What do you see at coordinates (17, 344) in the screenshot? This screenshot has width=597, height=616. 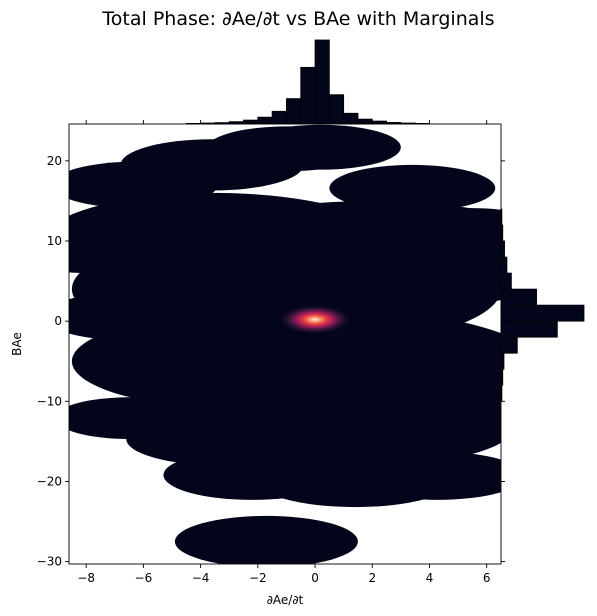 I see `y-axis-label: BAe` at bounding box center [17, 344].